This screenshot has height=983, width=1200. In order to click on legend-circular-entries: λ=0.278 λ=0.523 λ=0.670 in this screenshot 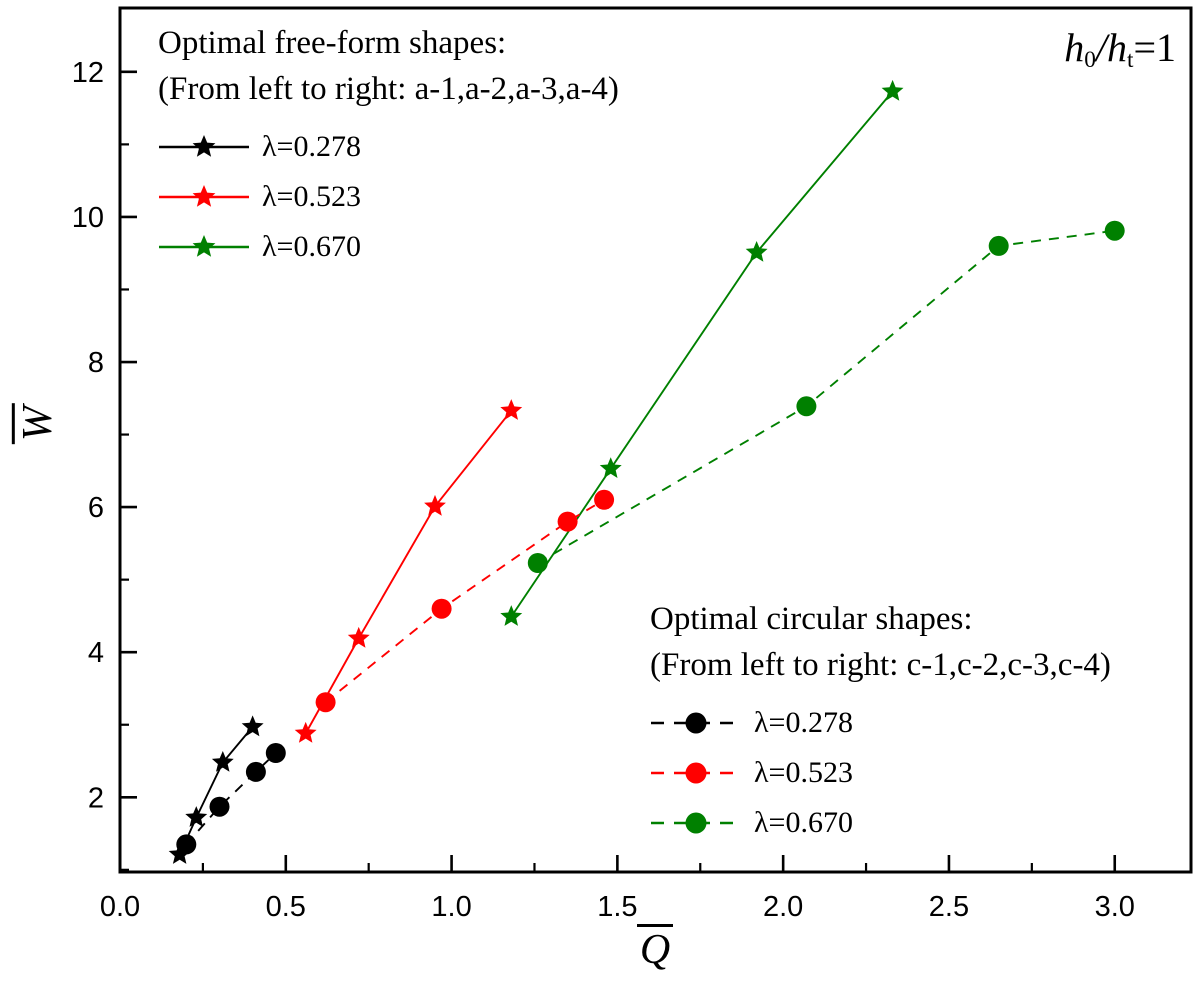, I will do `click(880, 773)`.